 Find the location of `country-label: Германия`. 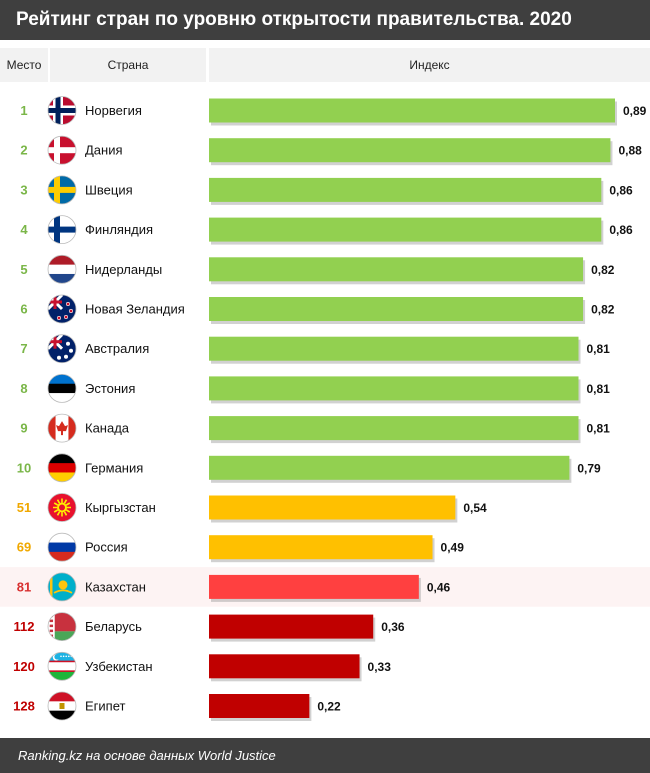

country-label: Германия is located at coordinates (114, 467).